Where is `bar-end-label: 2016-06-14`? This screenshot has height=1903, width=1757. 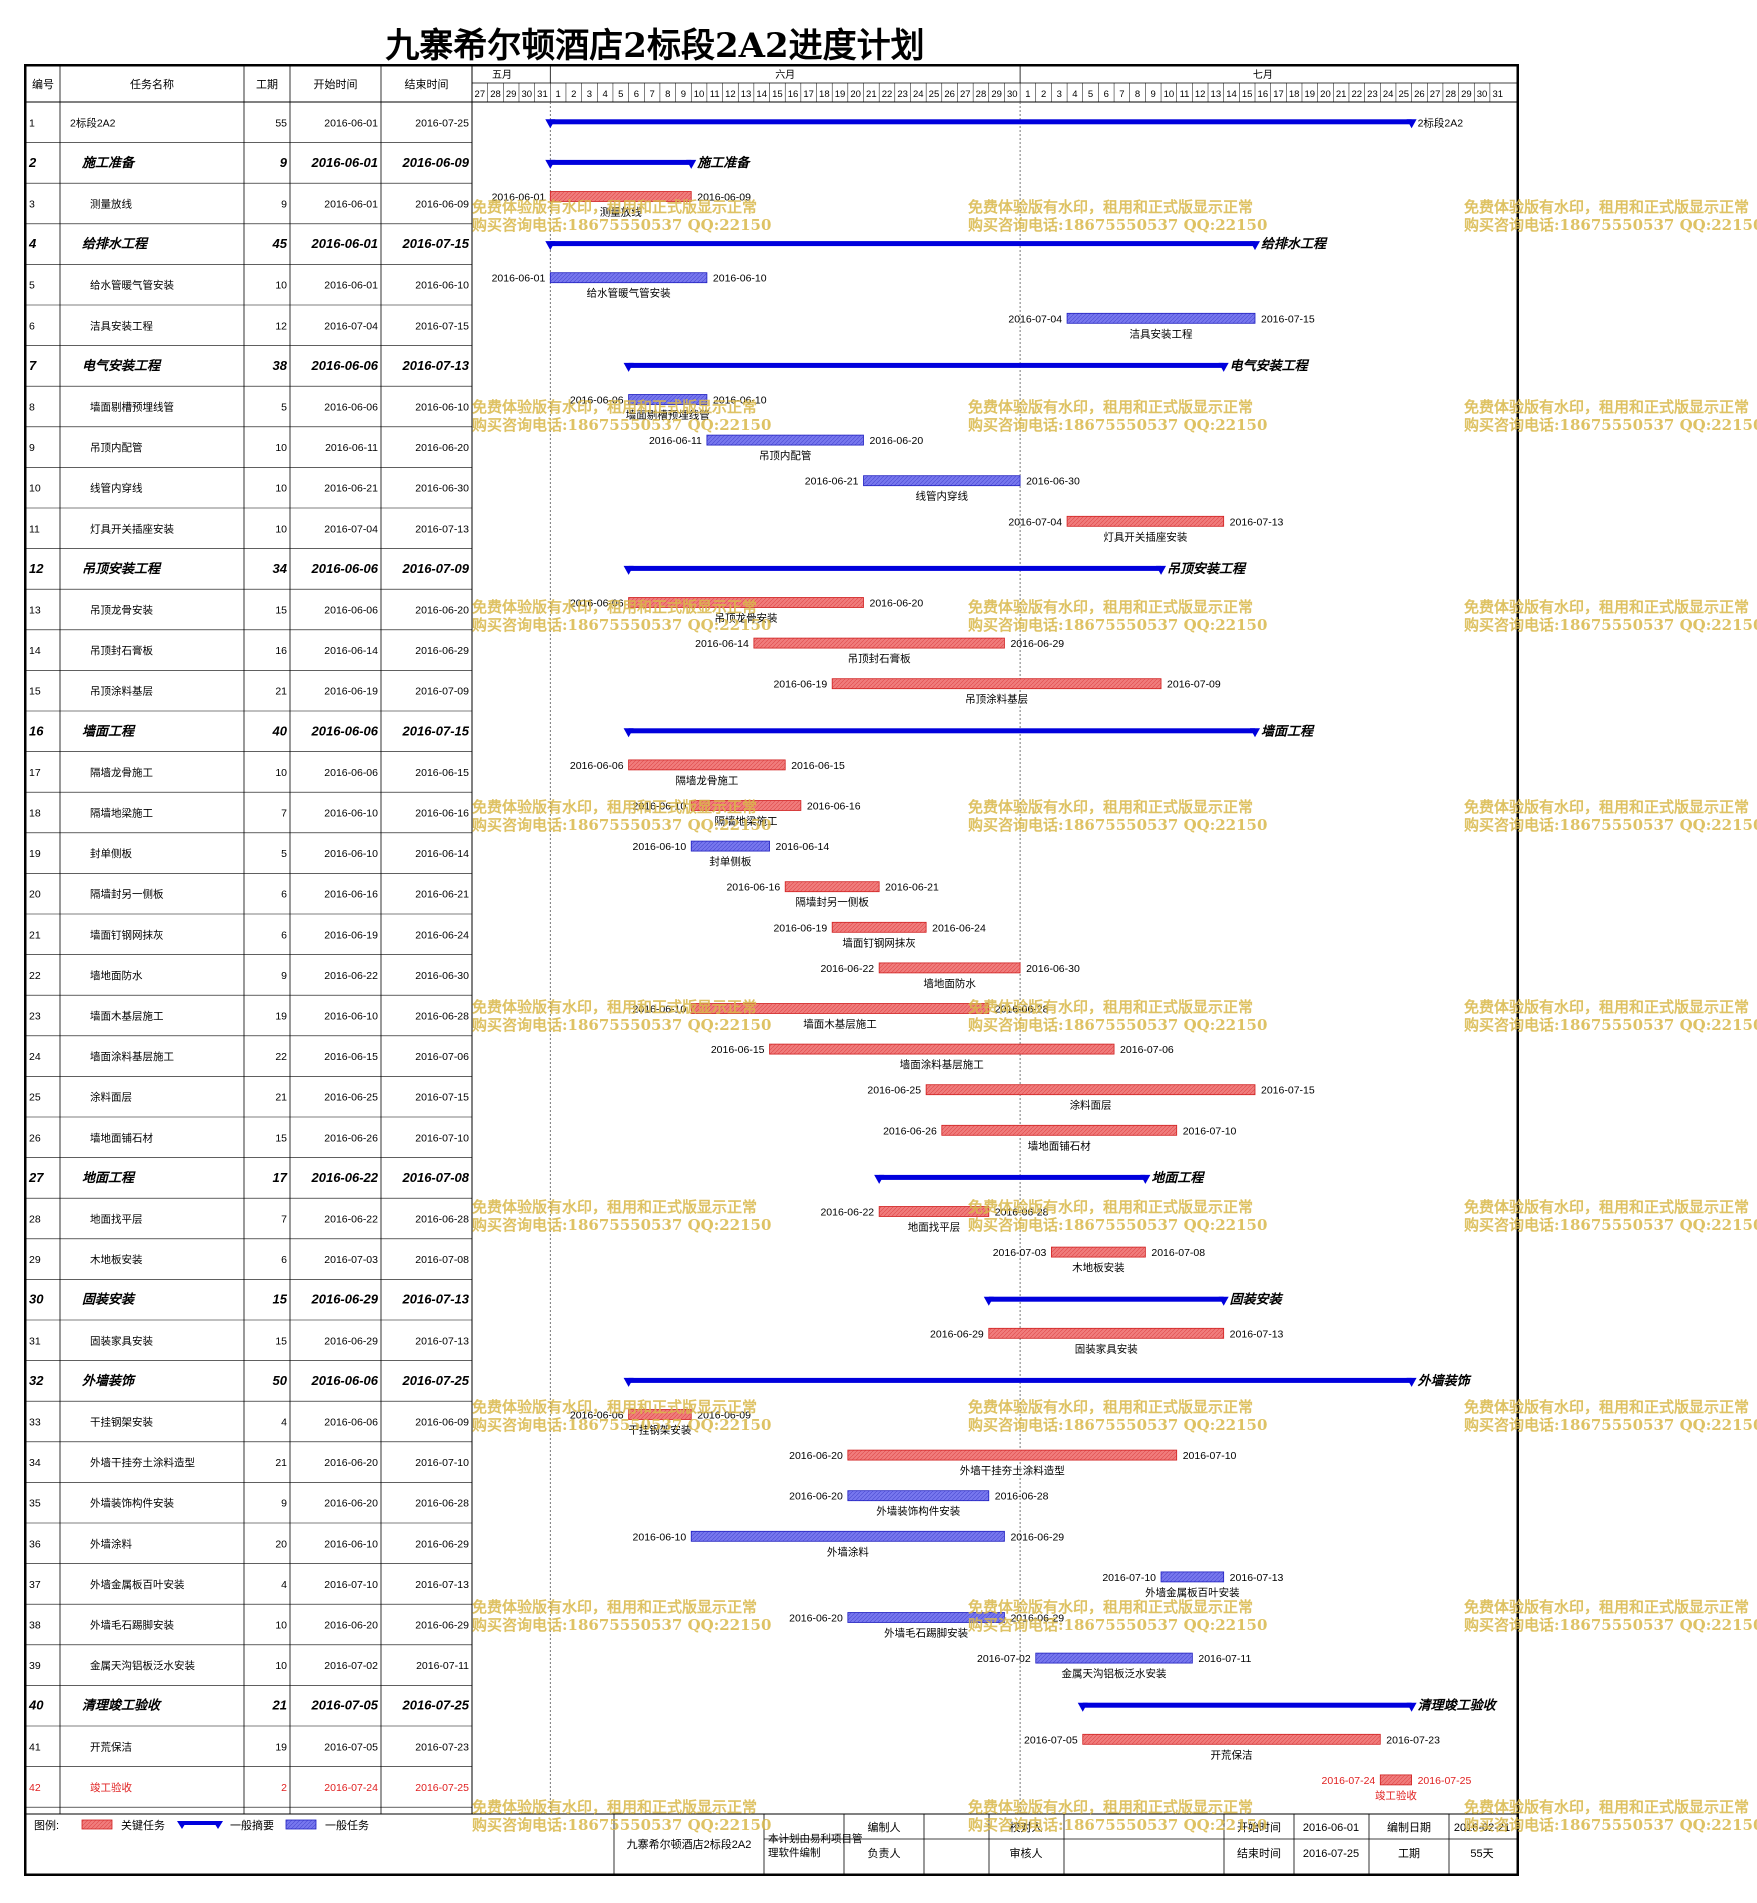 bar-end-label: 2016-06-14 is located at coordinates (803, 847).